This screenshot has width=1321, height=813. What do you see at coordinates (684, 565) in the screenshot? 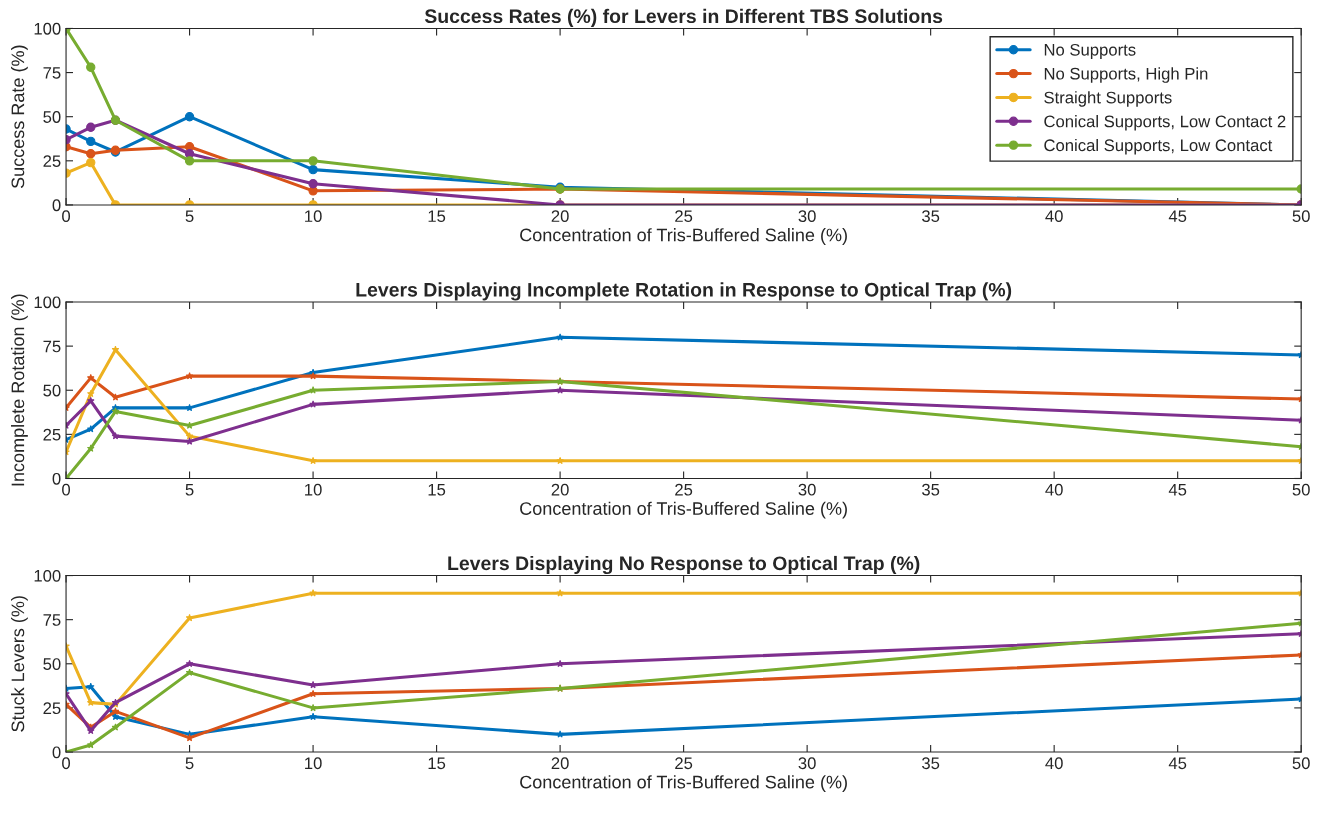
I see `chart-title: Levers Displaying No Response to Optical Trap (%)` at bounding box center [684, 565].